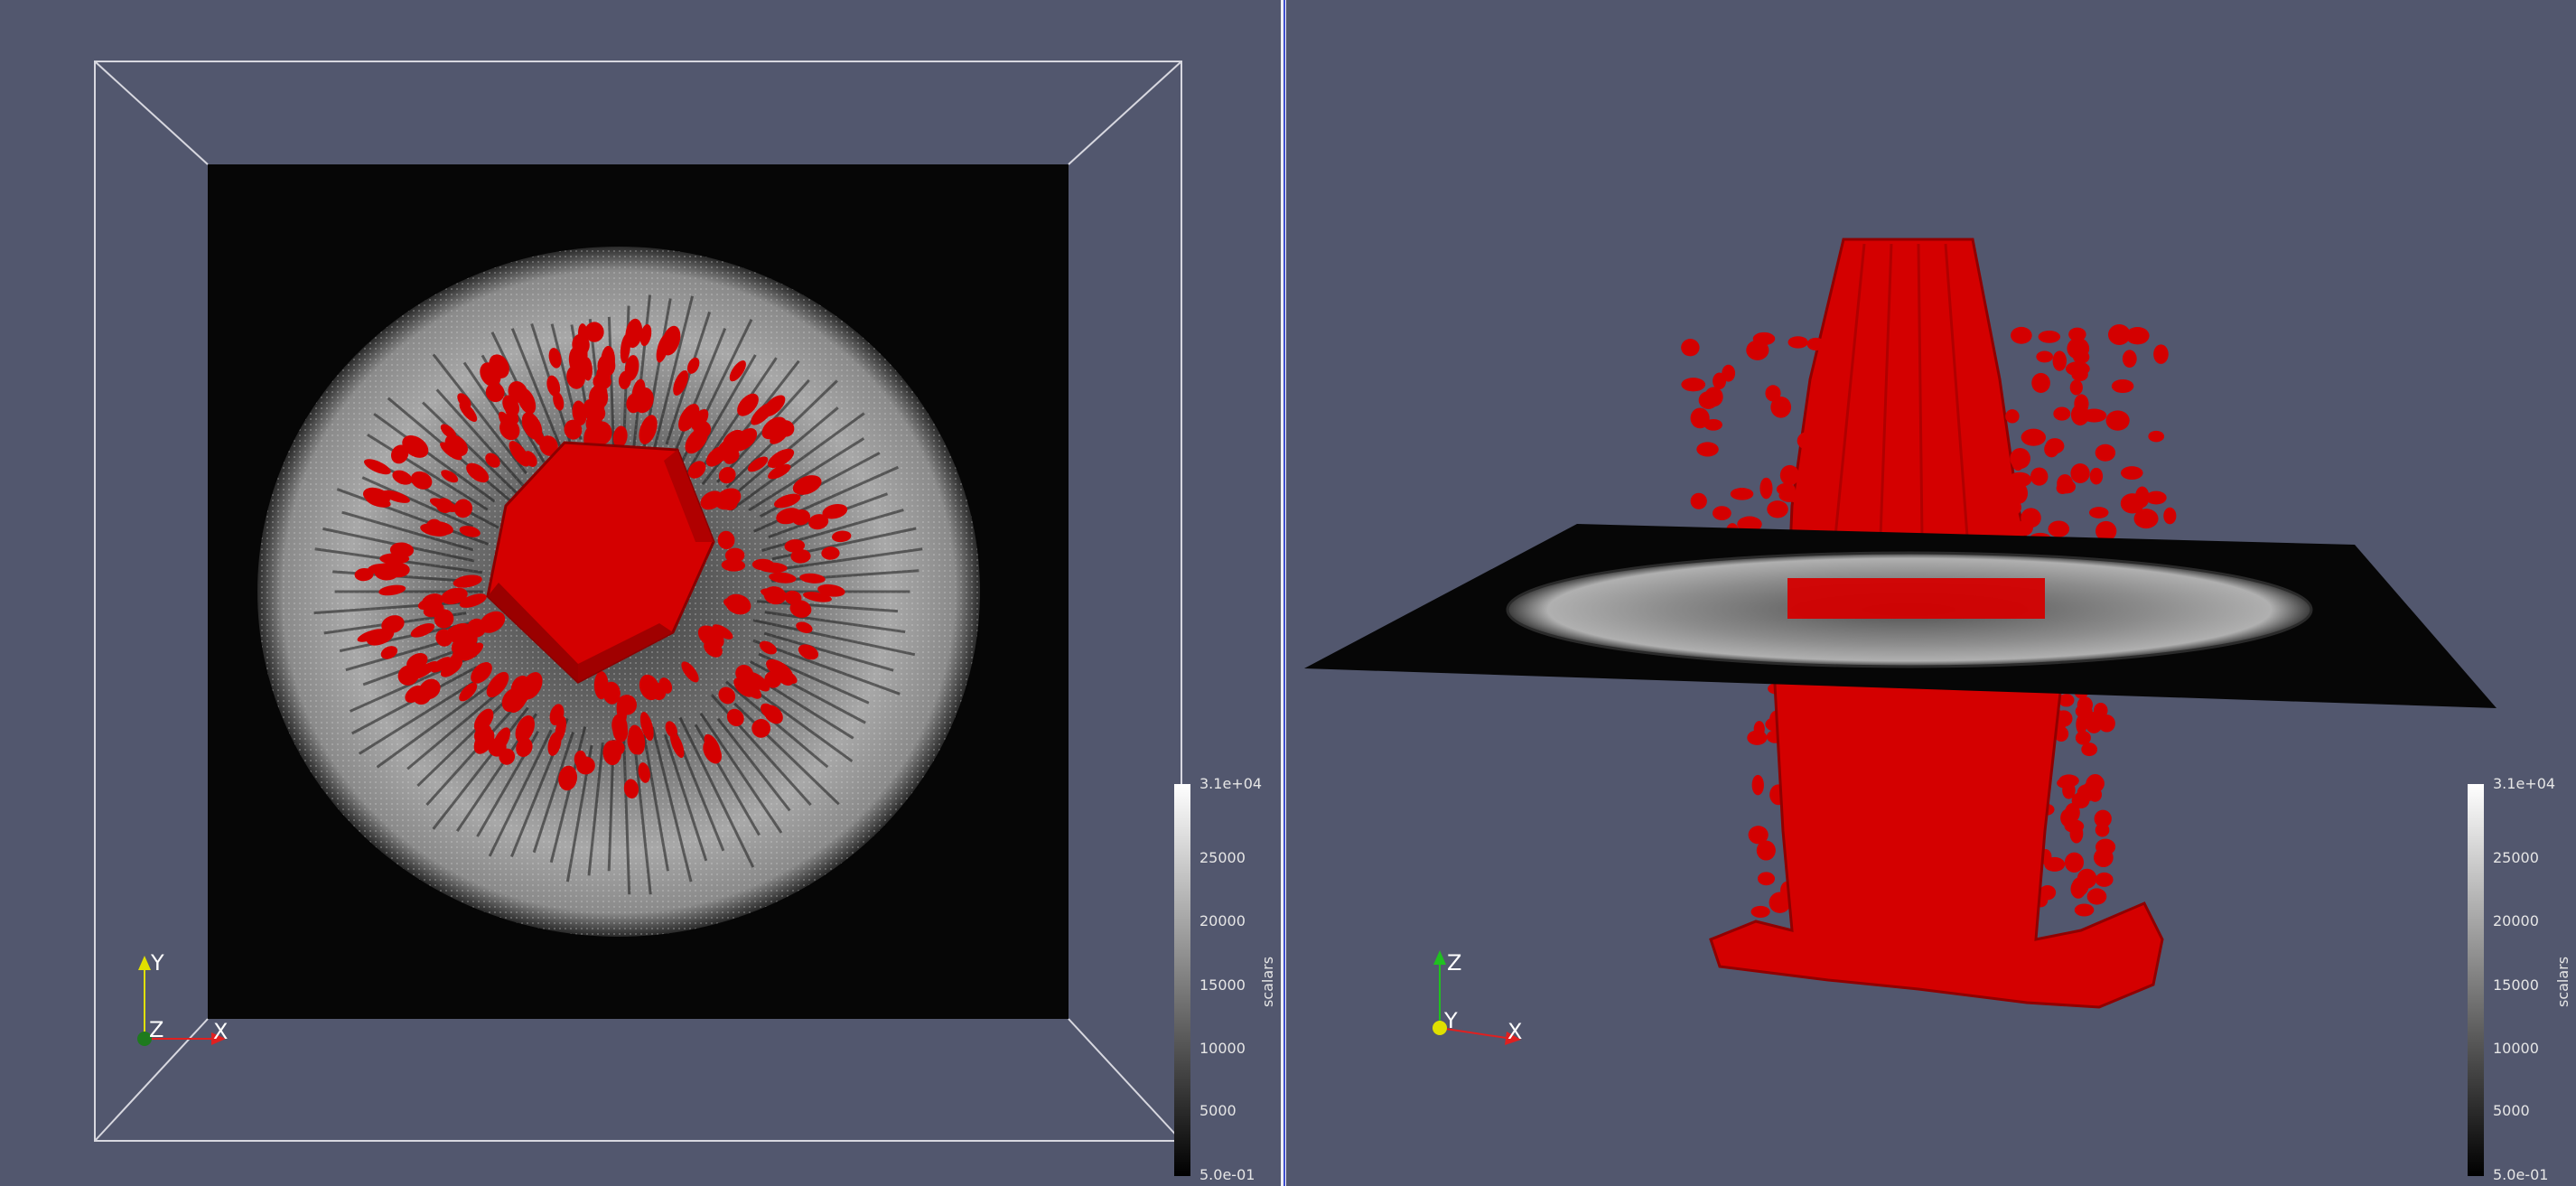  What do you see at coordinates (2516, 858) in the screenshot?
I see `colorbar-tick: 25000` at bounding box center [2516, 858].